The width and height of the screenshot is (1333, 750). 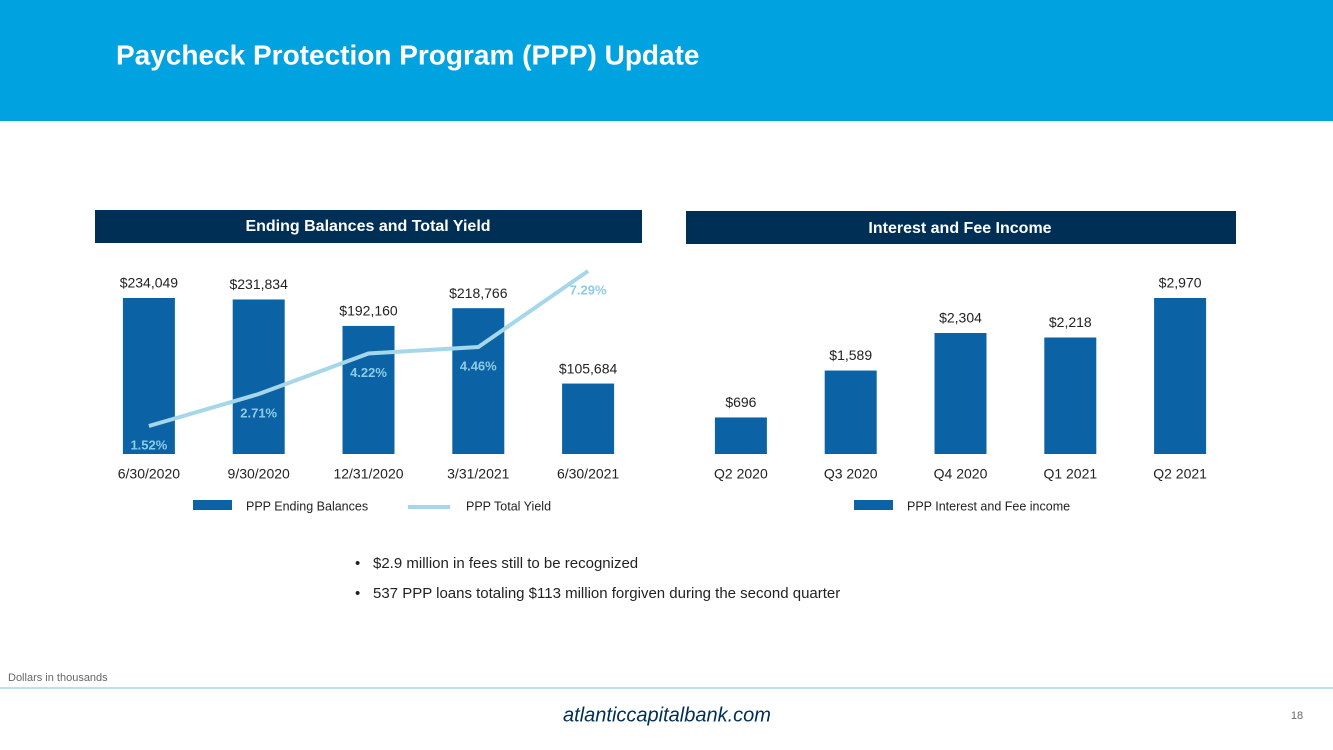 What do you see at coordinates (478, 293) in the screenshot?
I see `data-label: $218,766` at bounding box center [478, 293].